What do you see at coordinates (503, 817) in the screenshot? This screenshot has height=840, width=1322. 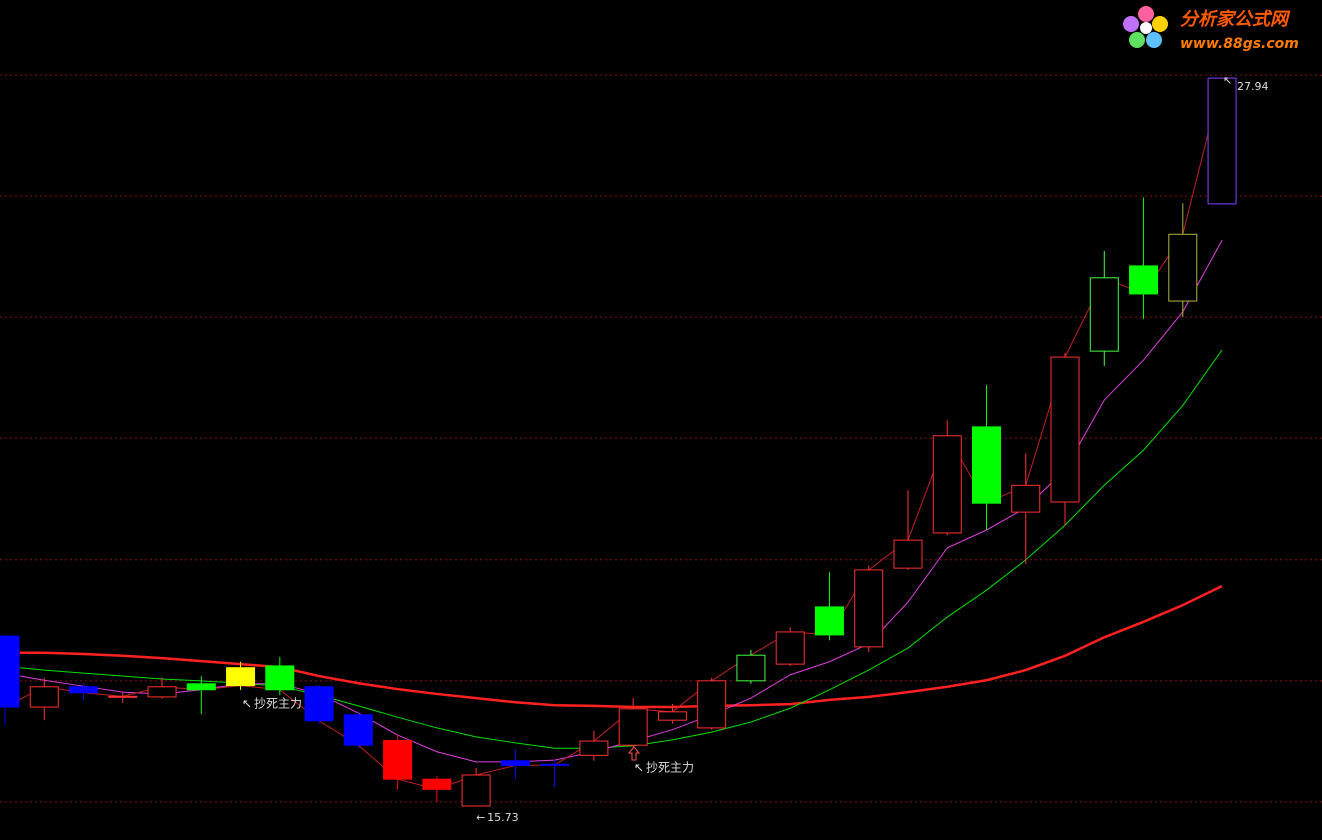 I see `low-label: 15.73` at bounding box center [503, 817].